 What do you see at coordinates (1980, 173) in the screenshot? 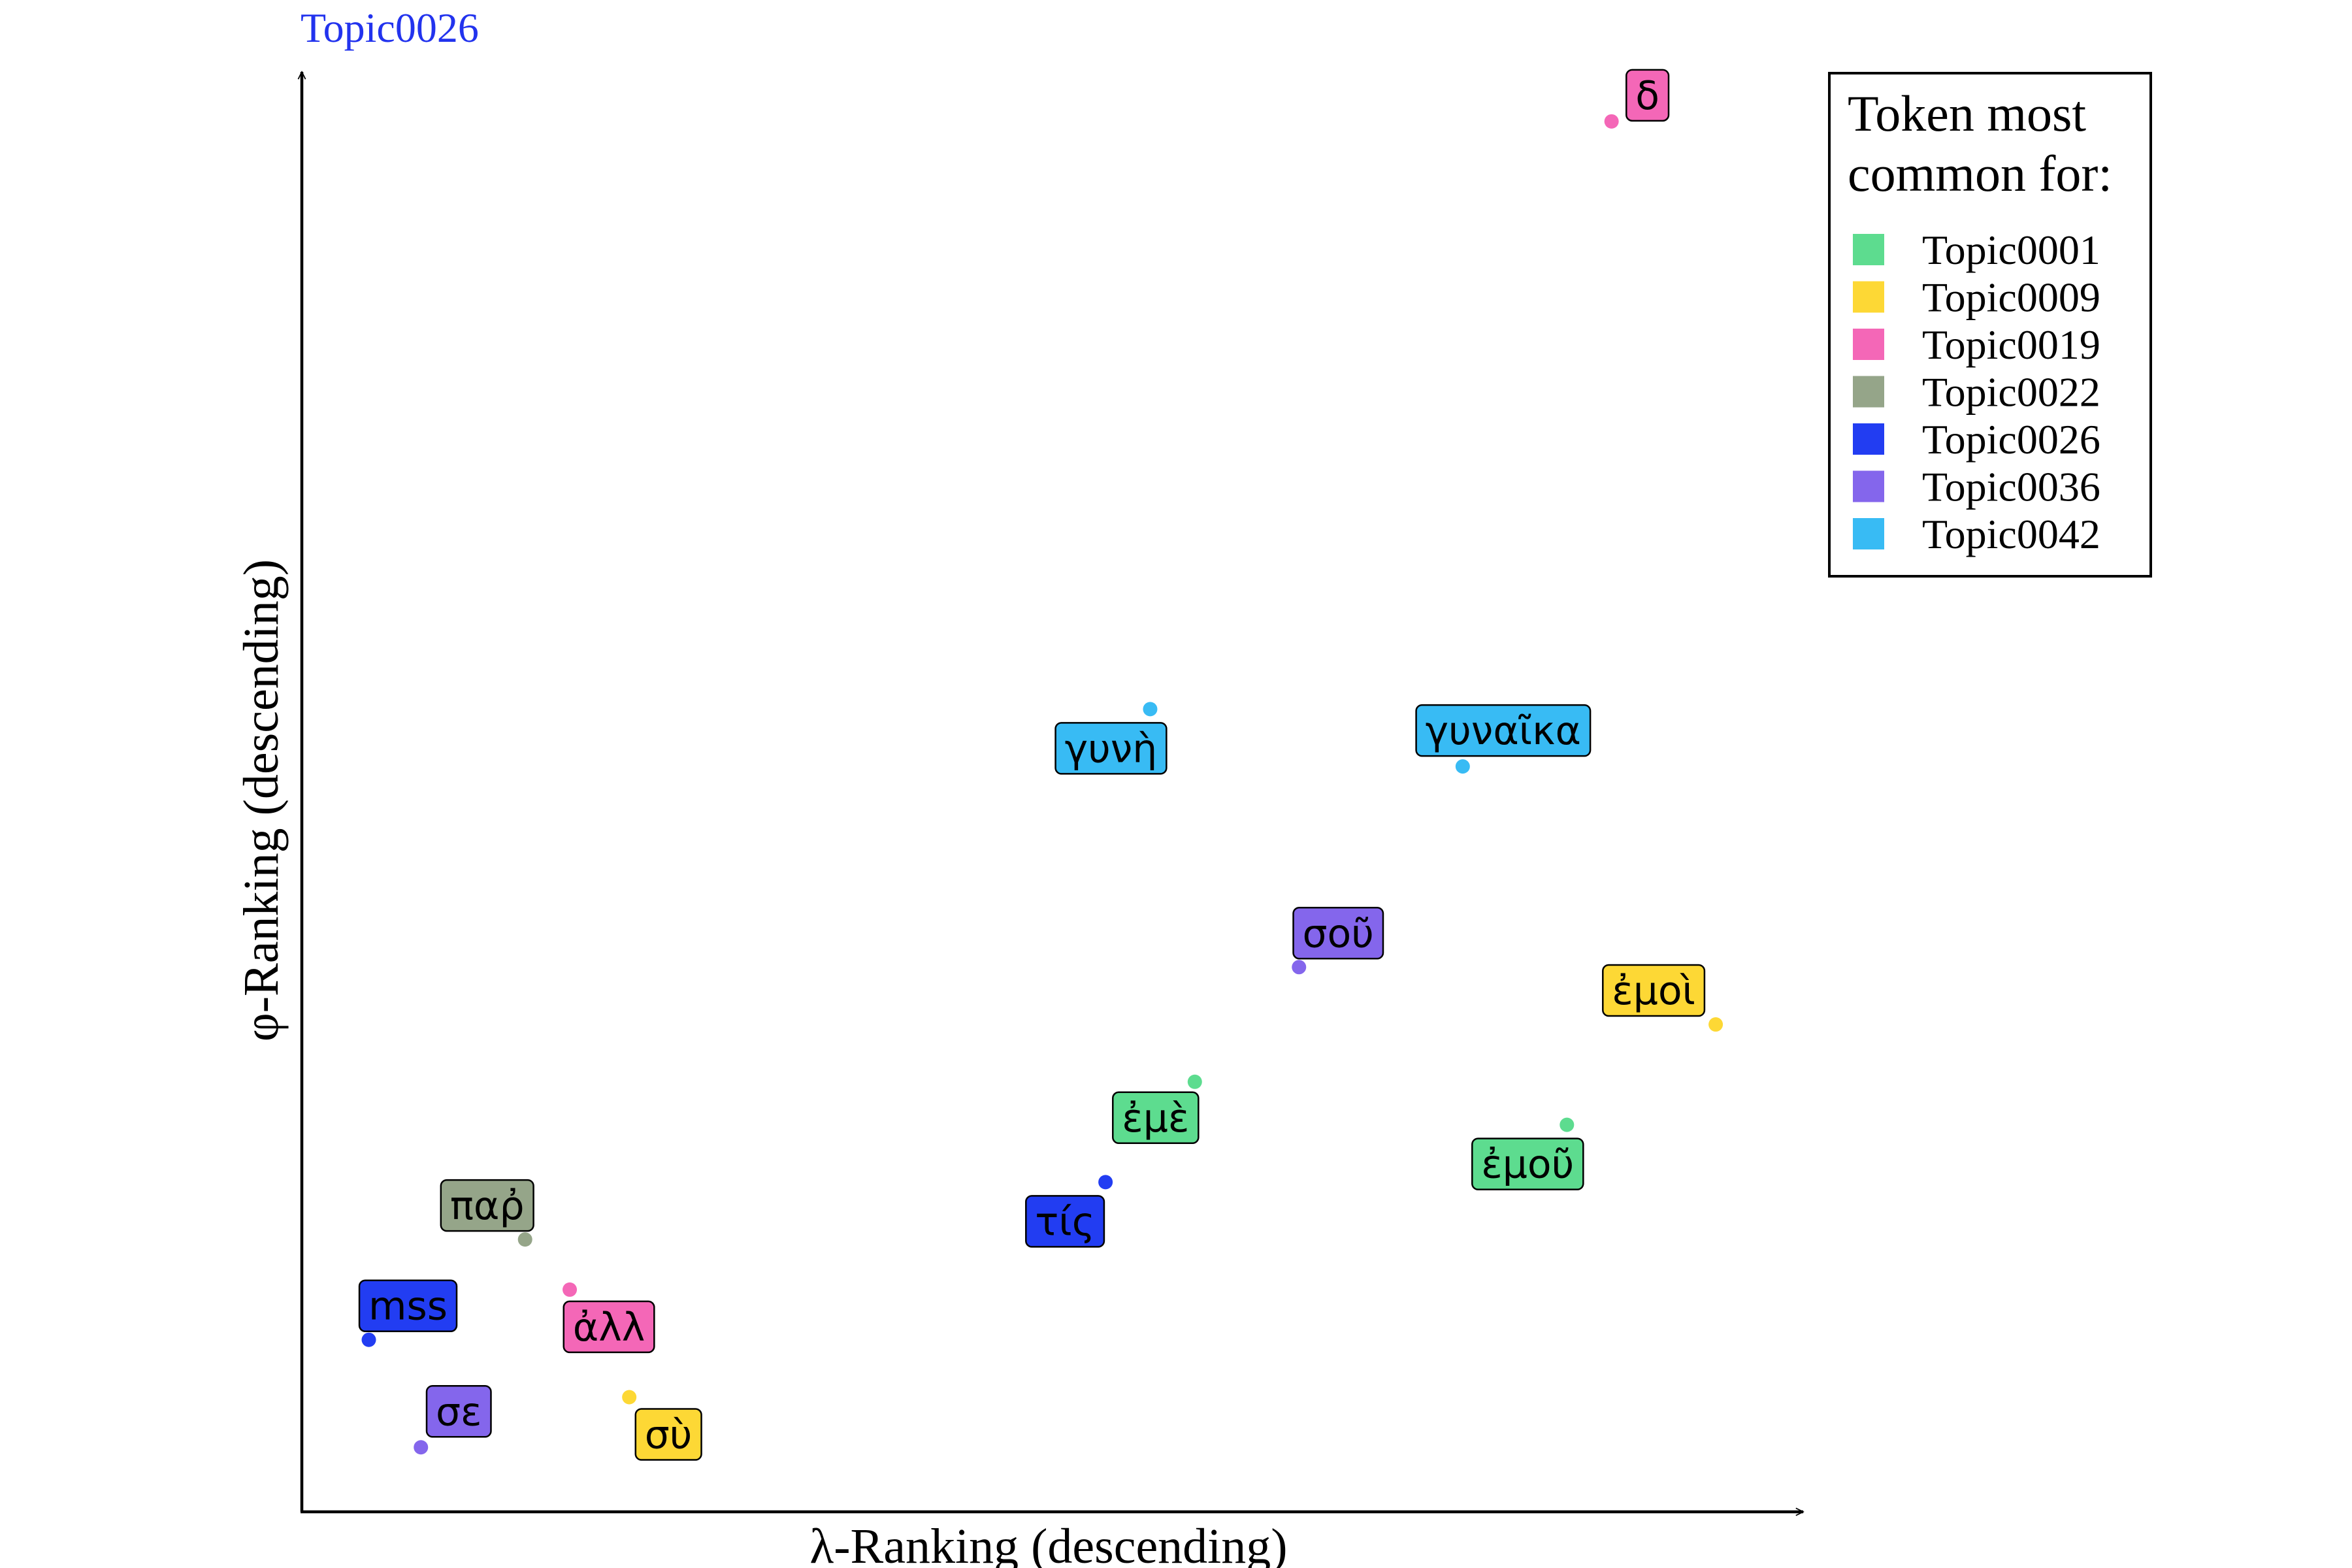
I see `legend-title-line-2: common for:` at bounding box center [1980, 173].